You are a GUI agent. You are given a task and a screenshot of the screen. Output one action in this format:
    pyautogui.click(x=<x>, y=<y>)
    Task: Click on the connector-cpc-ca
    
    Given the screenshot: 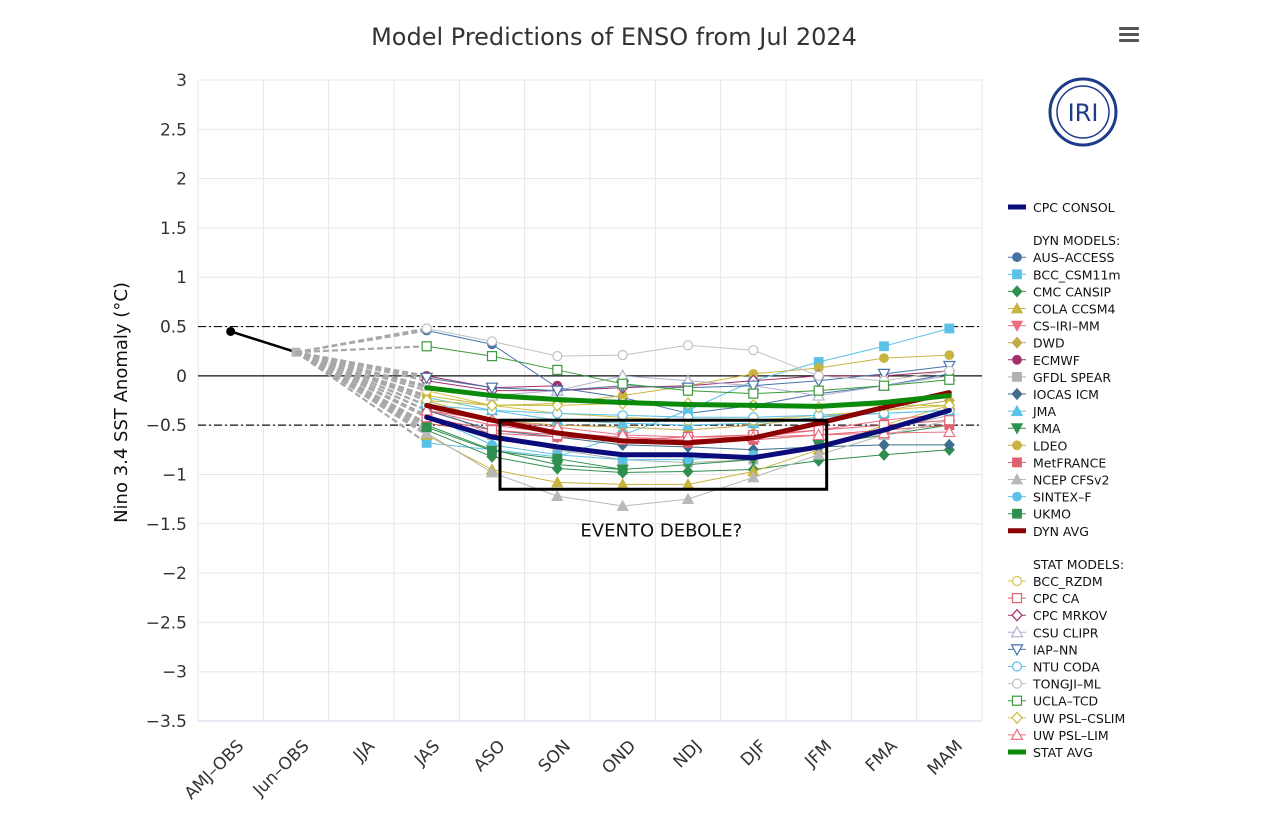 What is the action you would take?
    pyautogui.click(x=361, y=385)
    